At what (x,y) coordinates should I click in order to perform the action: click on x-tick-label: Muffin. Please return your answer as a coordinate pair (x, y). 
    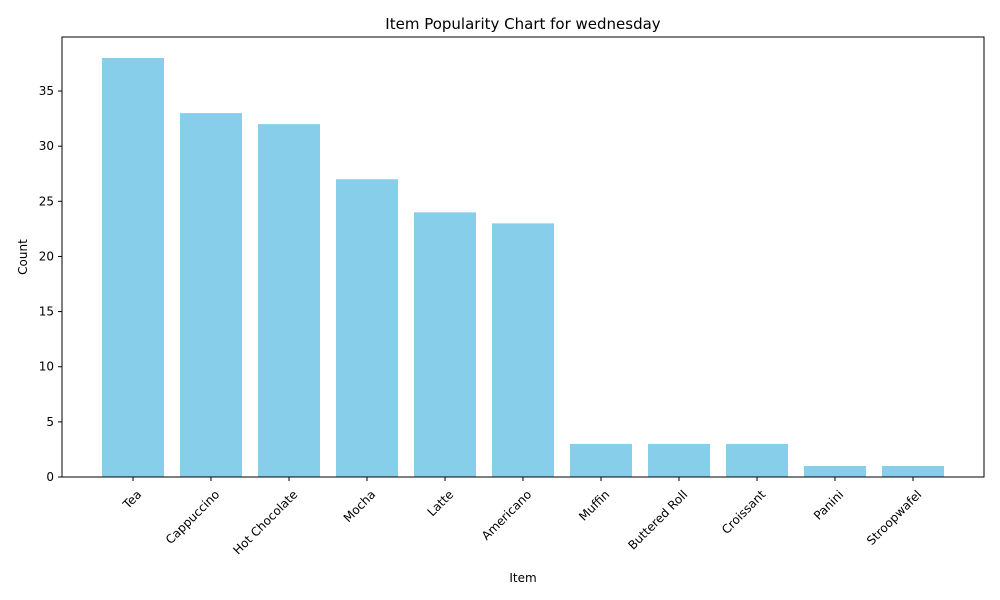
    Looking at the image, I should click on (594, 505).